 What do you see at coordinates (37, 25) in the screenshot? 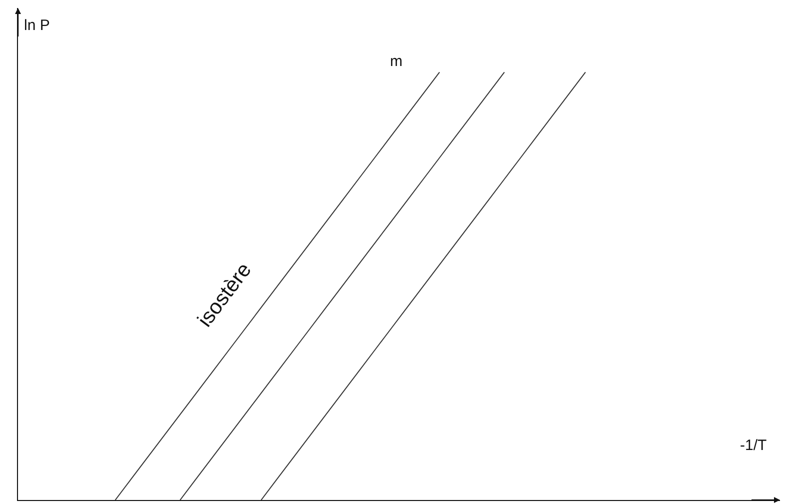
I see `y-axis-title: ln P` at bounding box center [37, 25].